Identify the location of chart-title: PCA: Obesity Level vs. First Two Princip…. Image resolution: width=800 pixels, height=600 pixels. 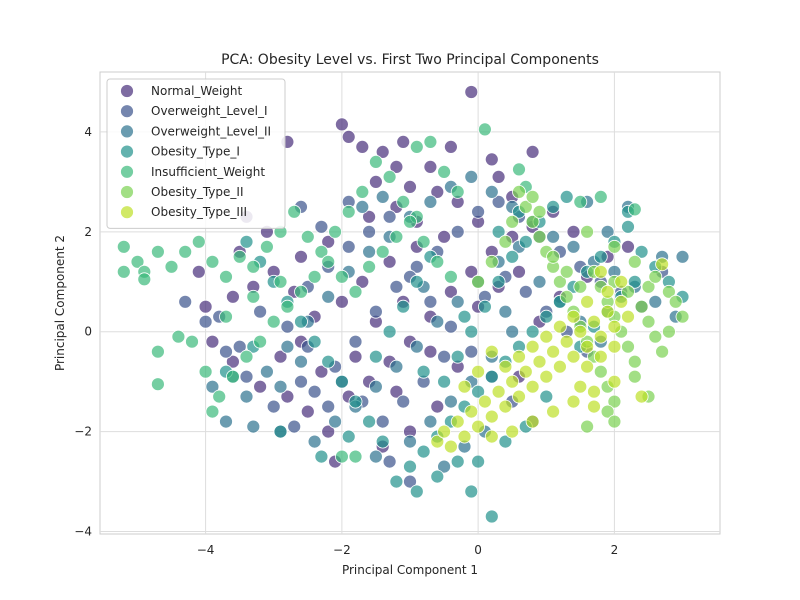
(410, 60).